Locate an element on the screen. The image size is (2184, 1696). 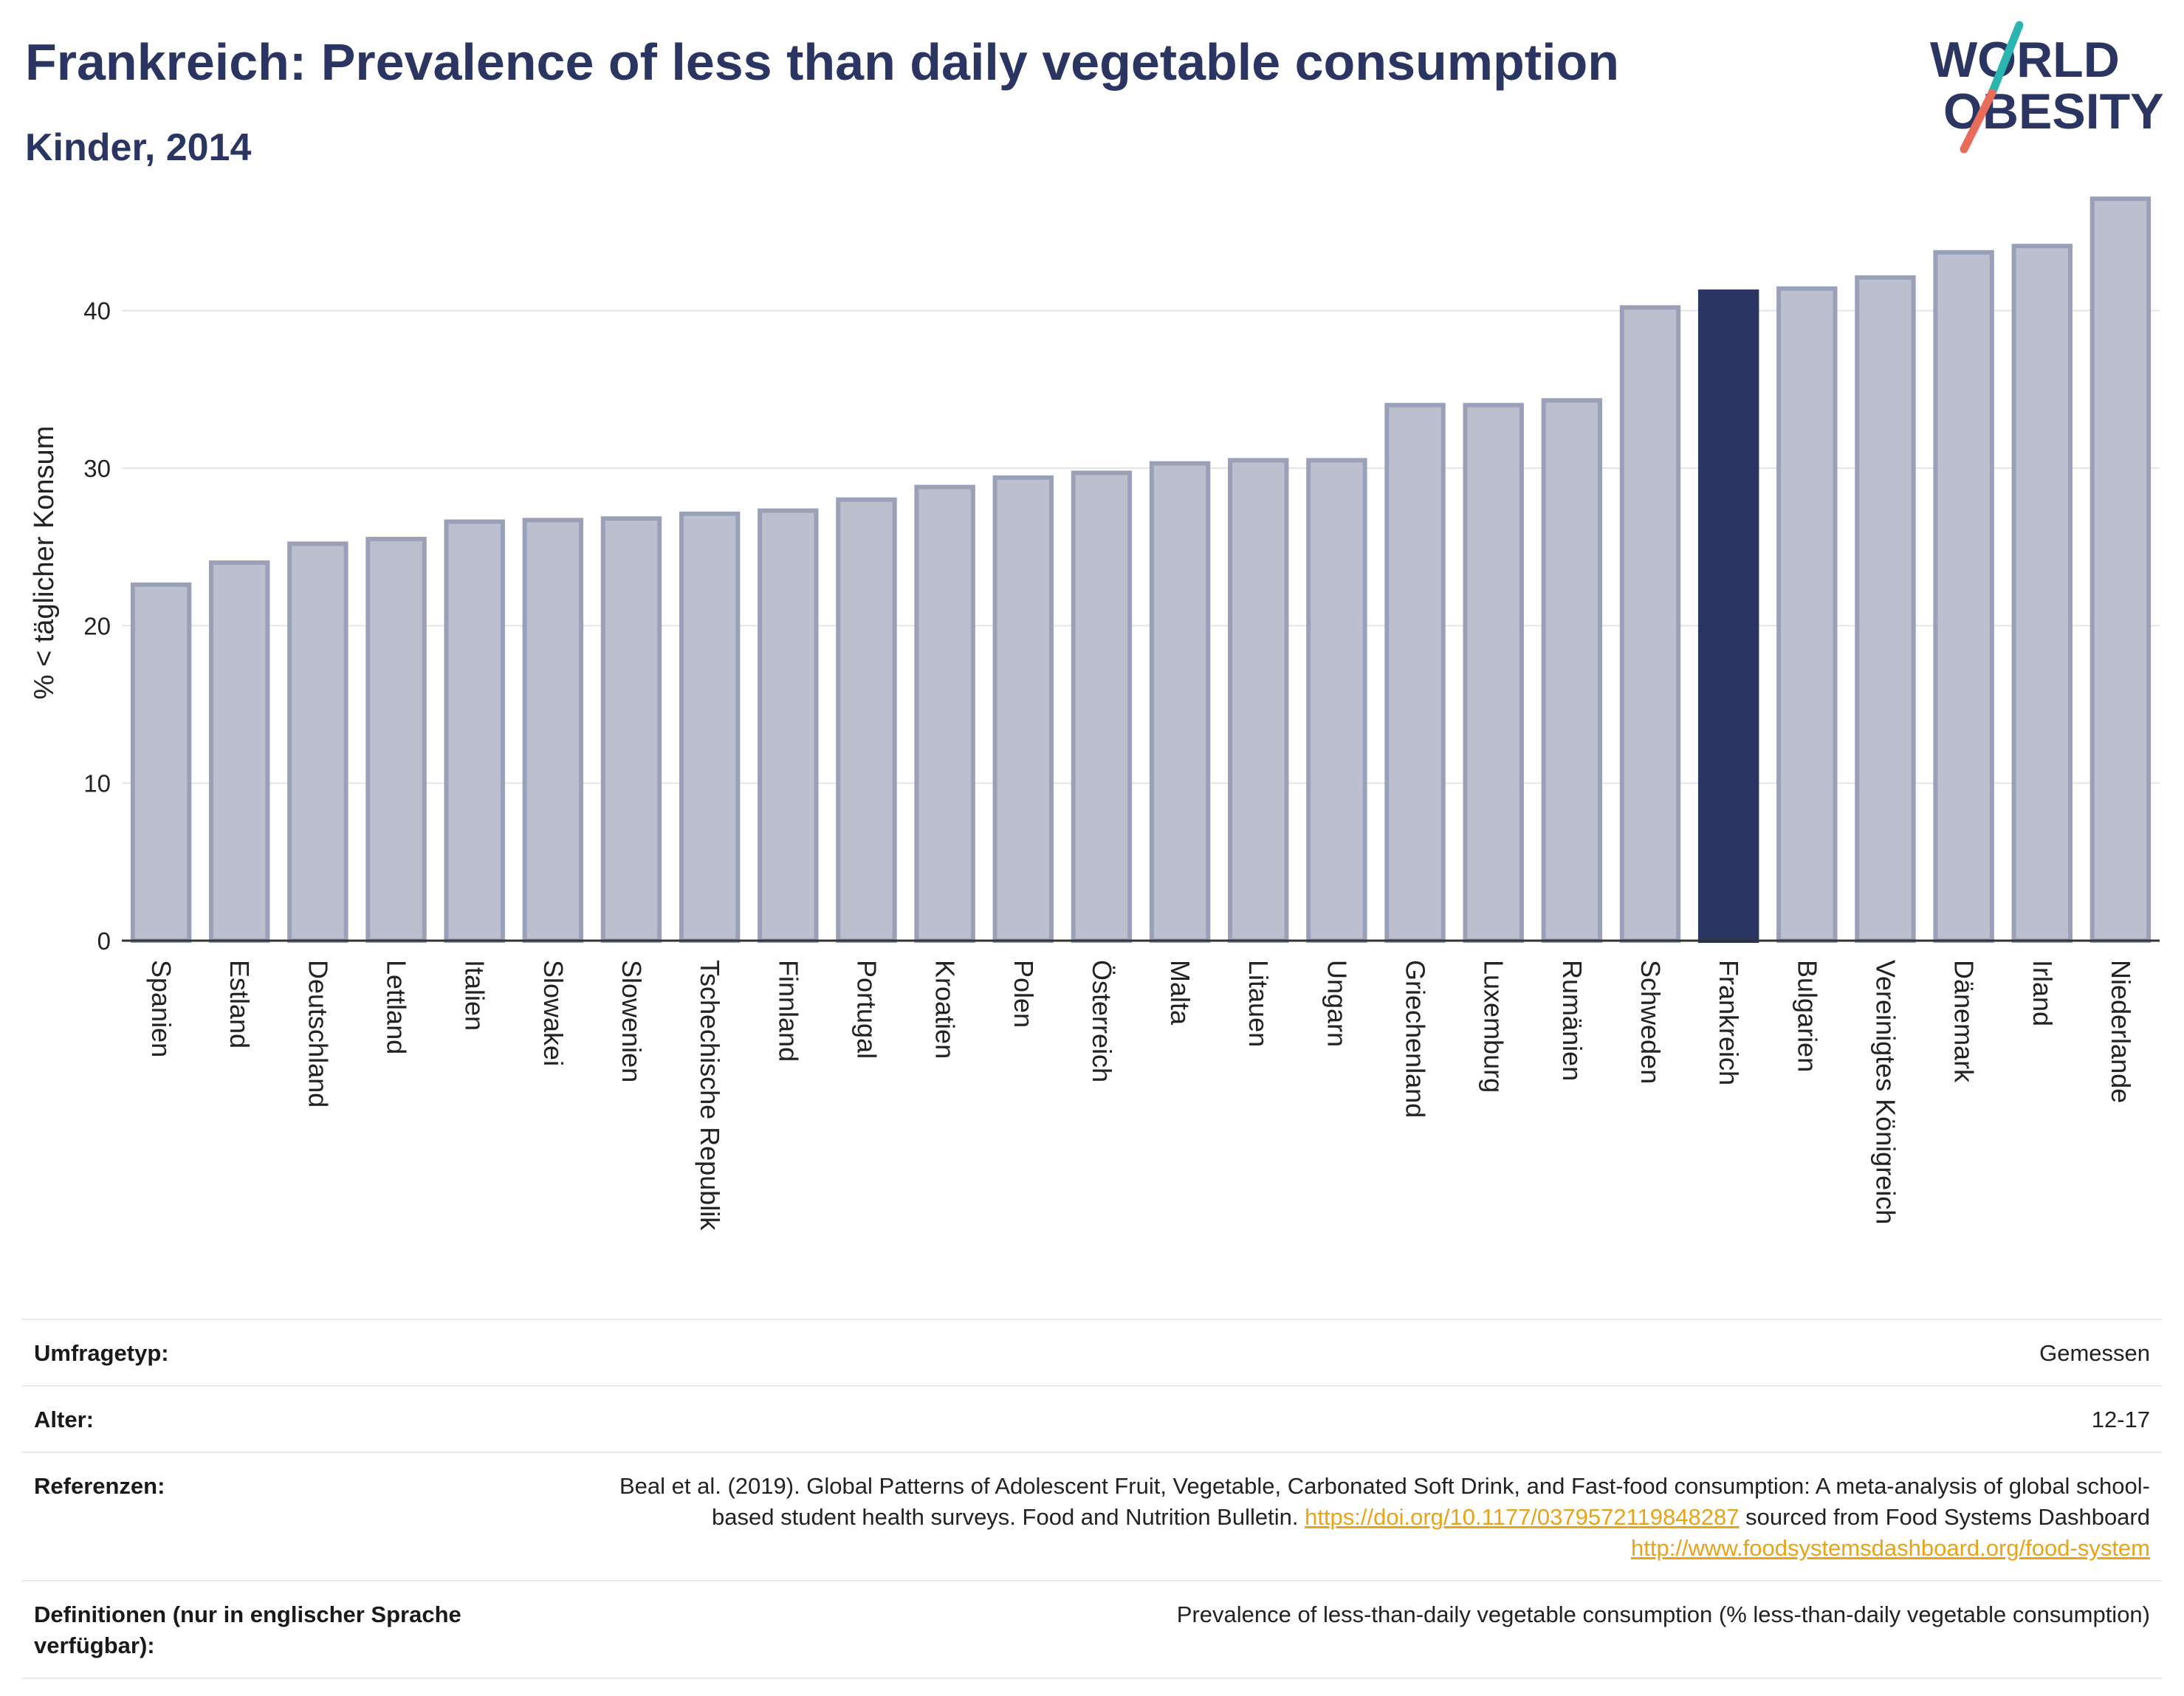
x-tick-label: Dänemark is located at coordinates (1964, 1021).